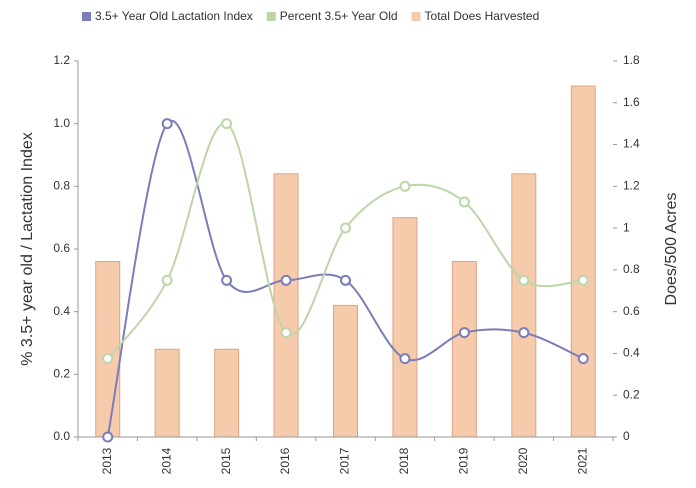 The width and height of the screenshot is (696, 488). I want to click on y2-tick-label: 1.2, so click(631, 186).